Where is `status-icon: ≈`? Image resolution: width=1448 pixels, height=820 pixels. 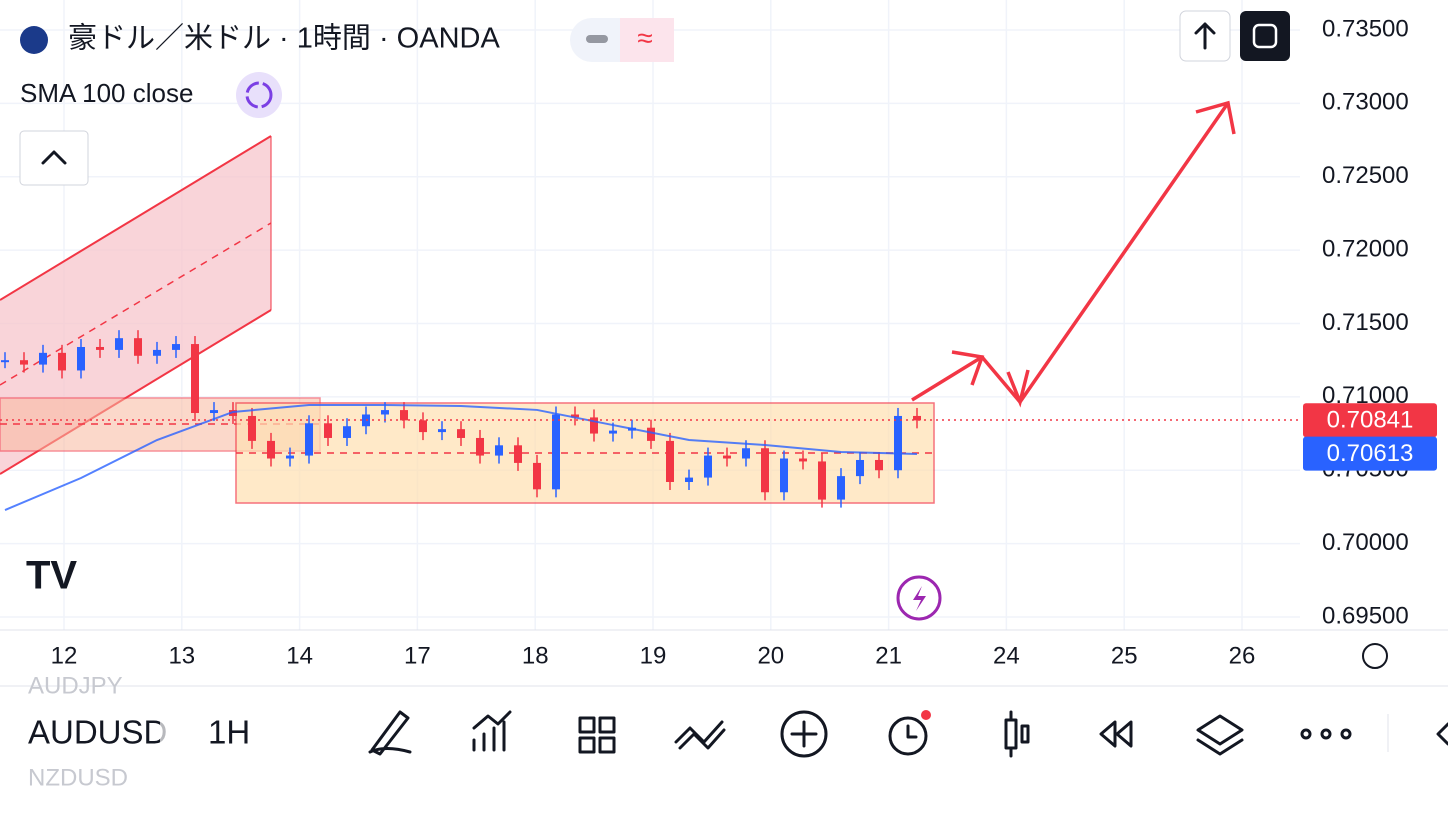
status-icon: ≈ is located at coordinates (644, 37).